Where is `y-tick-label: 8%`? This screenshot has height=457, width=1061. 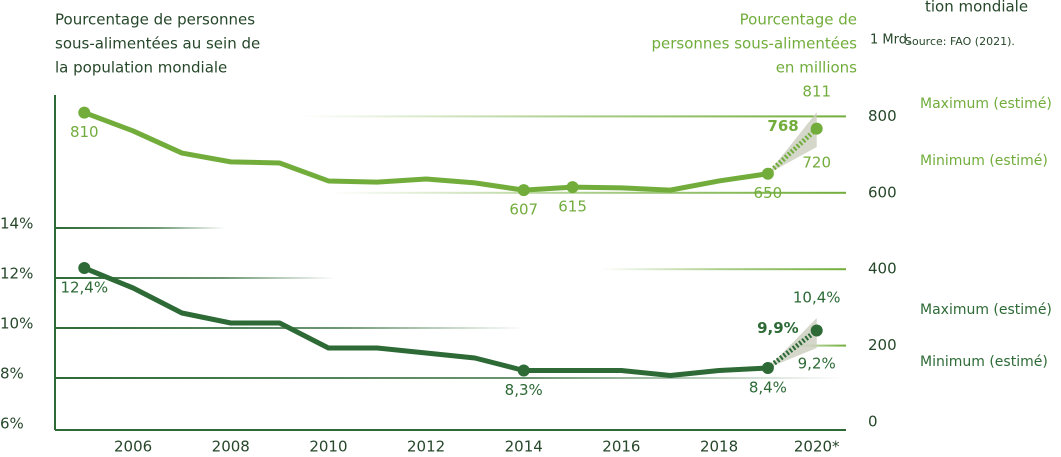
y-tick-label: 8% is located at coordinates (12, 374).